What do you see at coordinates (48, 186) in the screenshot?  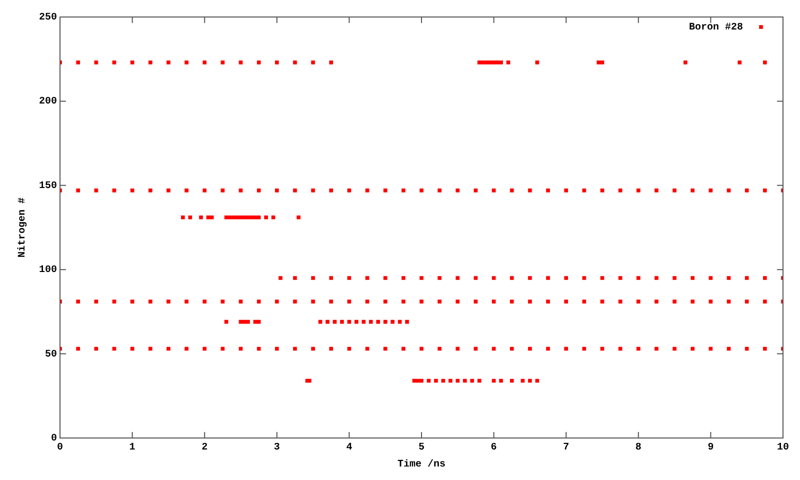 I see `y-tick-label: 150` at bounding box center [48, 186].